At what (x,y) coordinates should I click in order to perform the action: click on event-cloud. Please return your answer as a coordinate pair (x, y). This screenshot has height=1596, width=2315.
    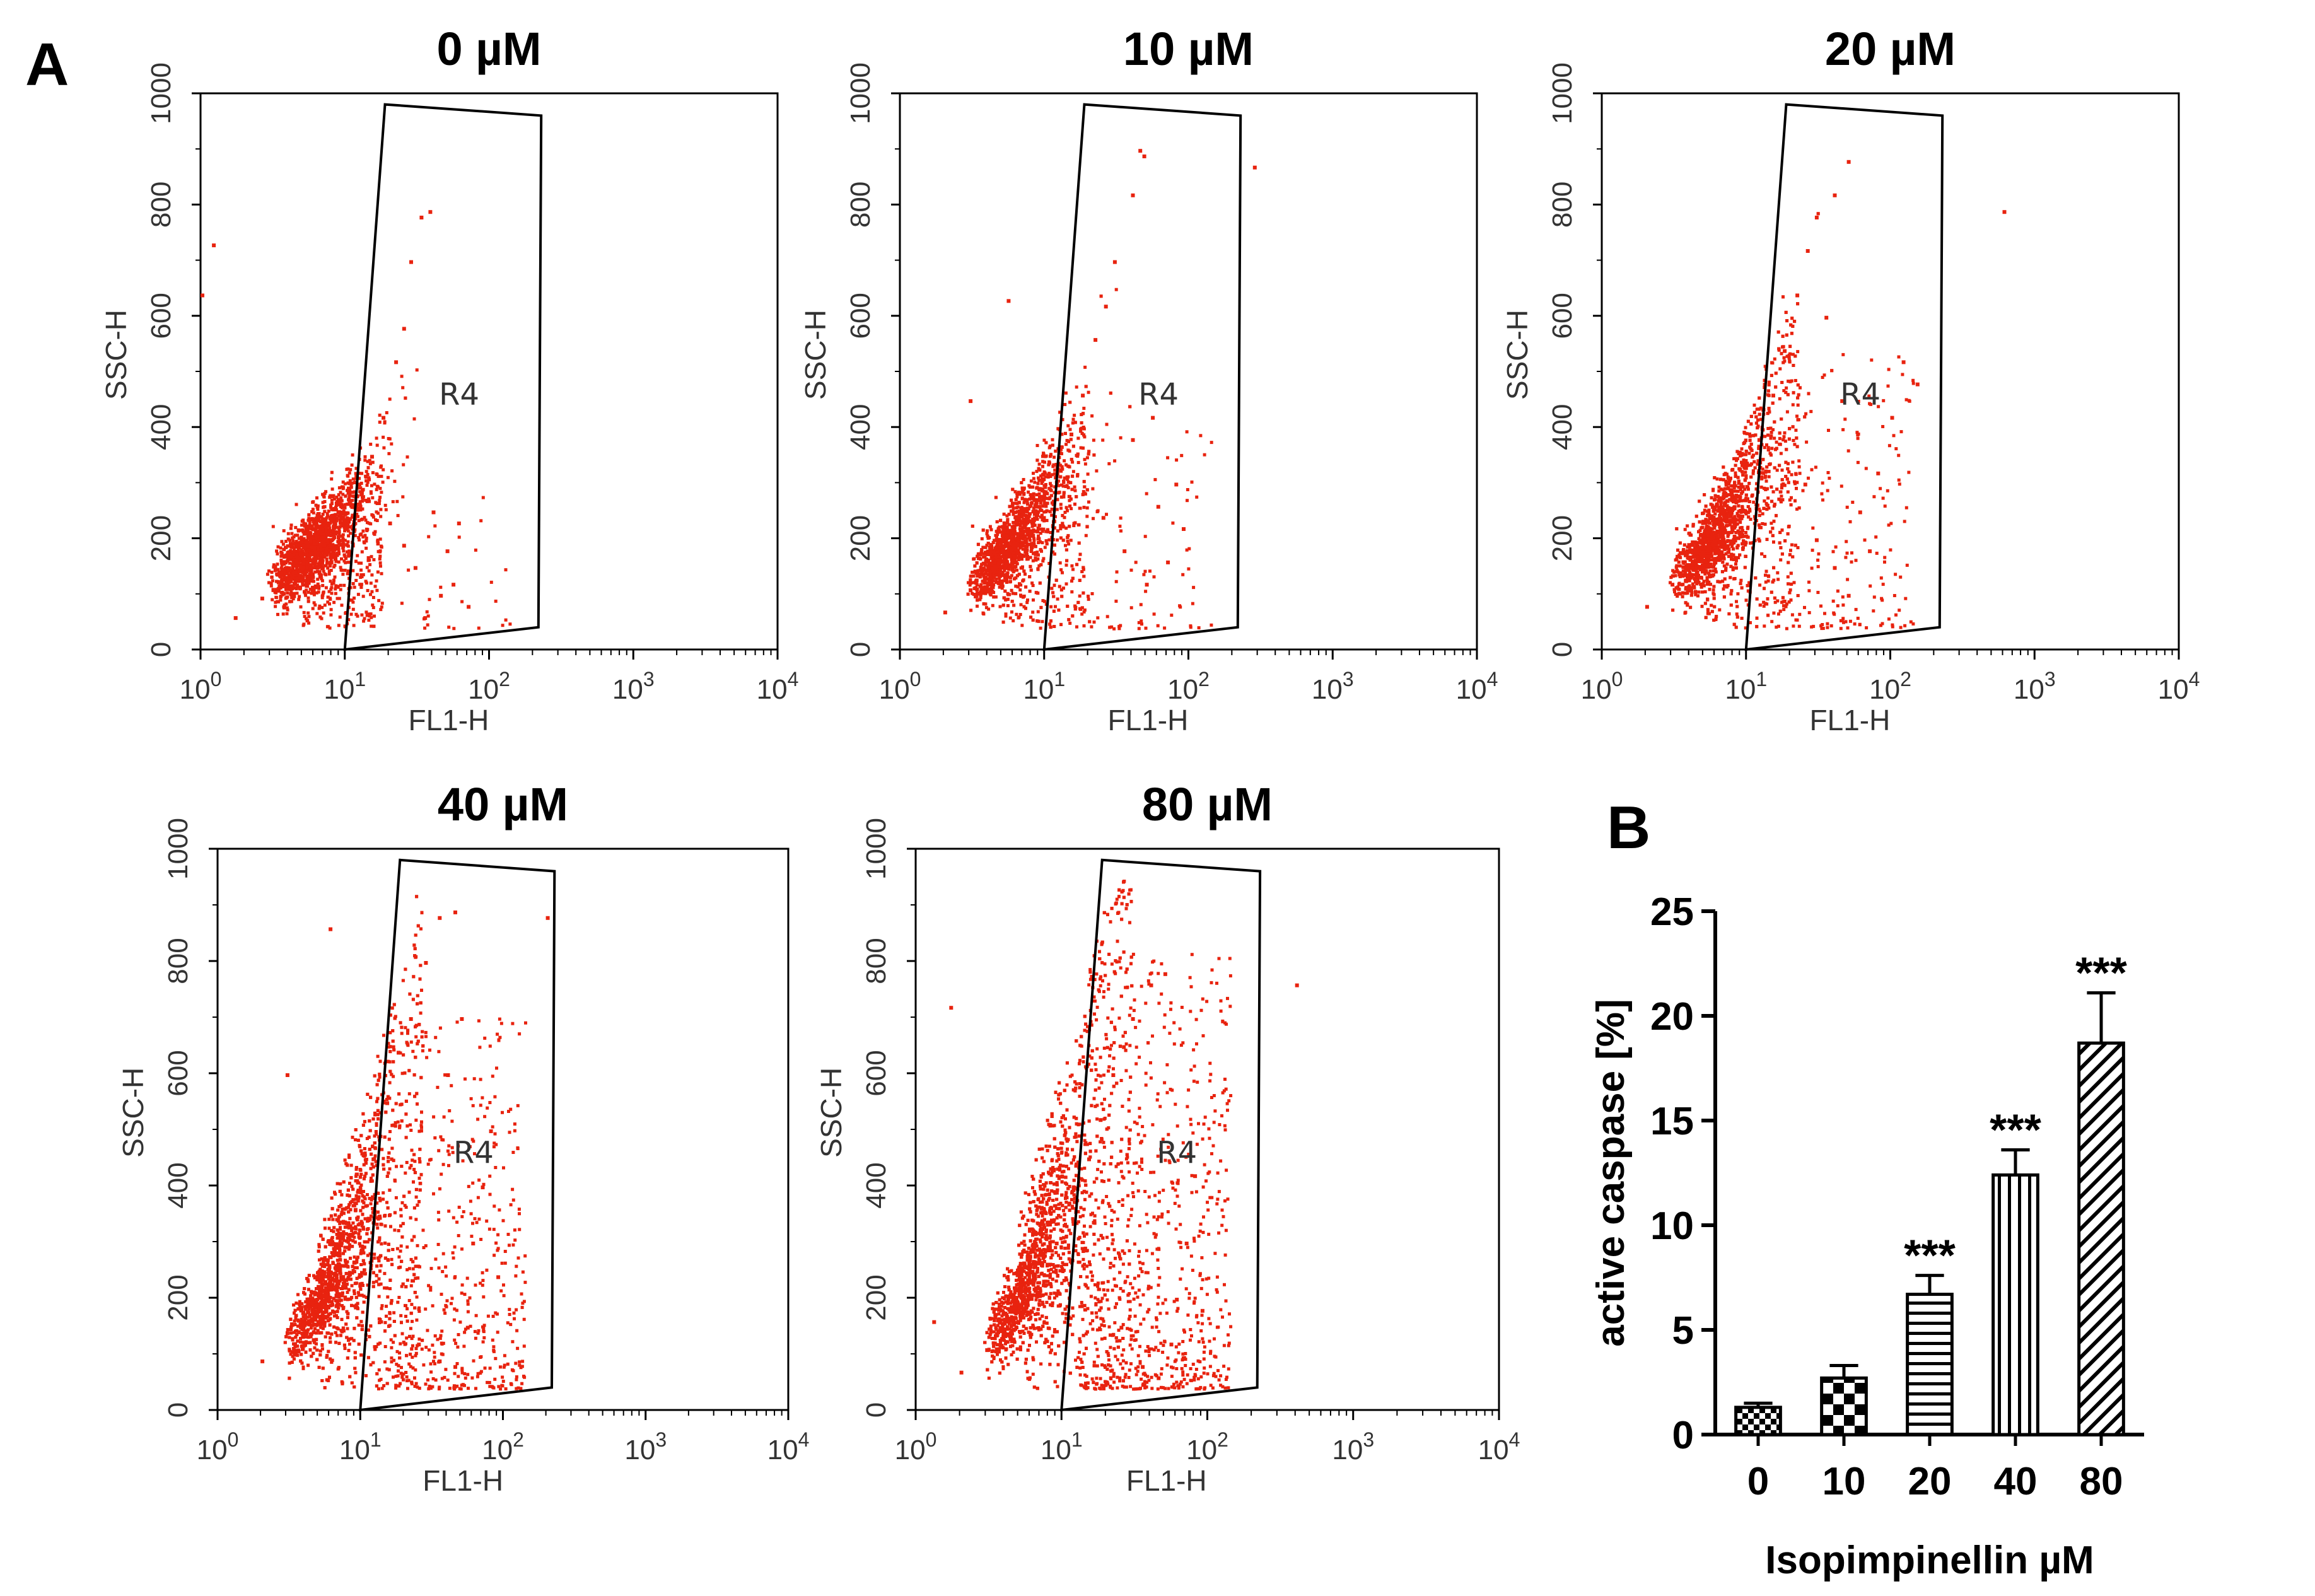
    Looking at the image, I should click on (1826, 396).